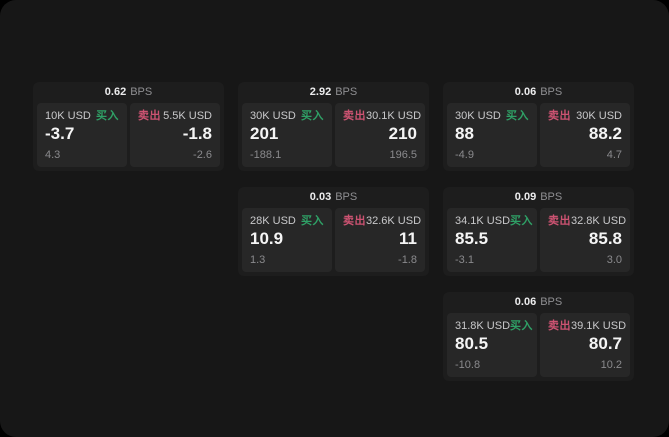 This screenshot has width=669, height=437. I want to click on sell-price: -1.8, so click(197, 134).